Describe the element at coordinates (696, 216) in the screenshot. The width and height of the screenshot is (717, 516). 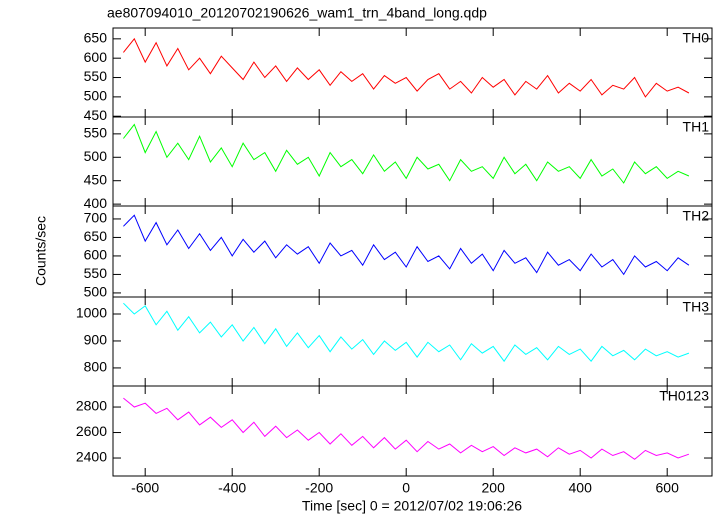
I see `panel-label: TH2` at that location.